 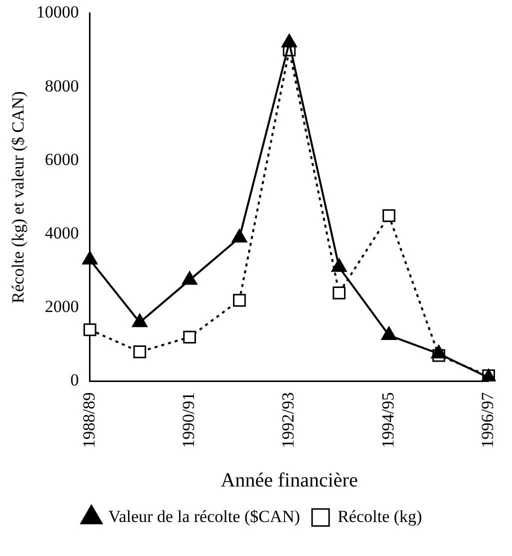 I want to click on legend-label: Valeur de la récolte ($CAN), so click(x=204, y=516).